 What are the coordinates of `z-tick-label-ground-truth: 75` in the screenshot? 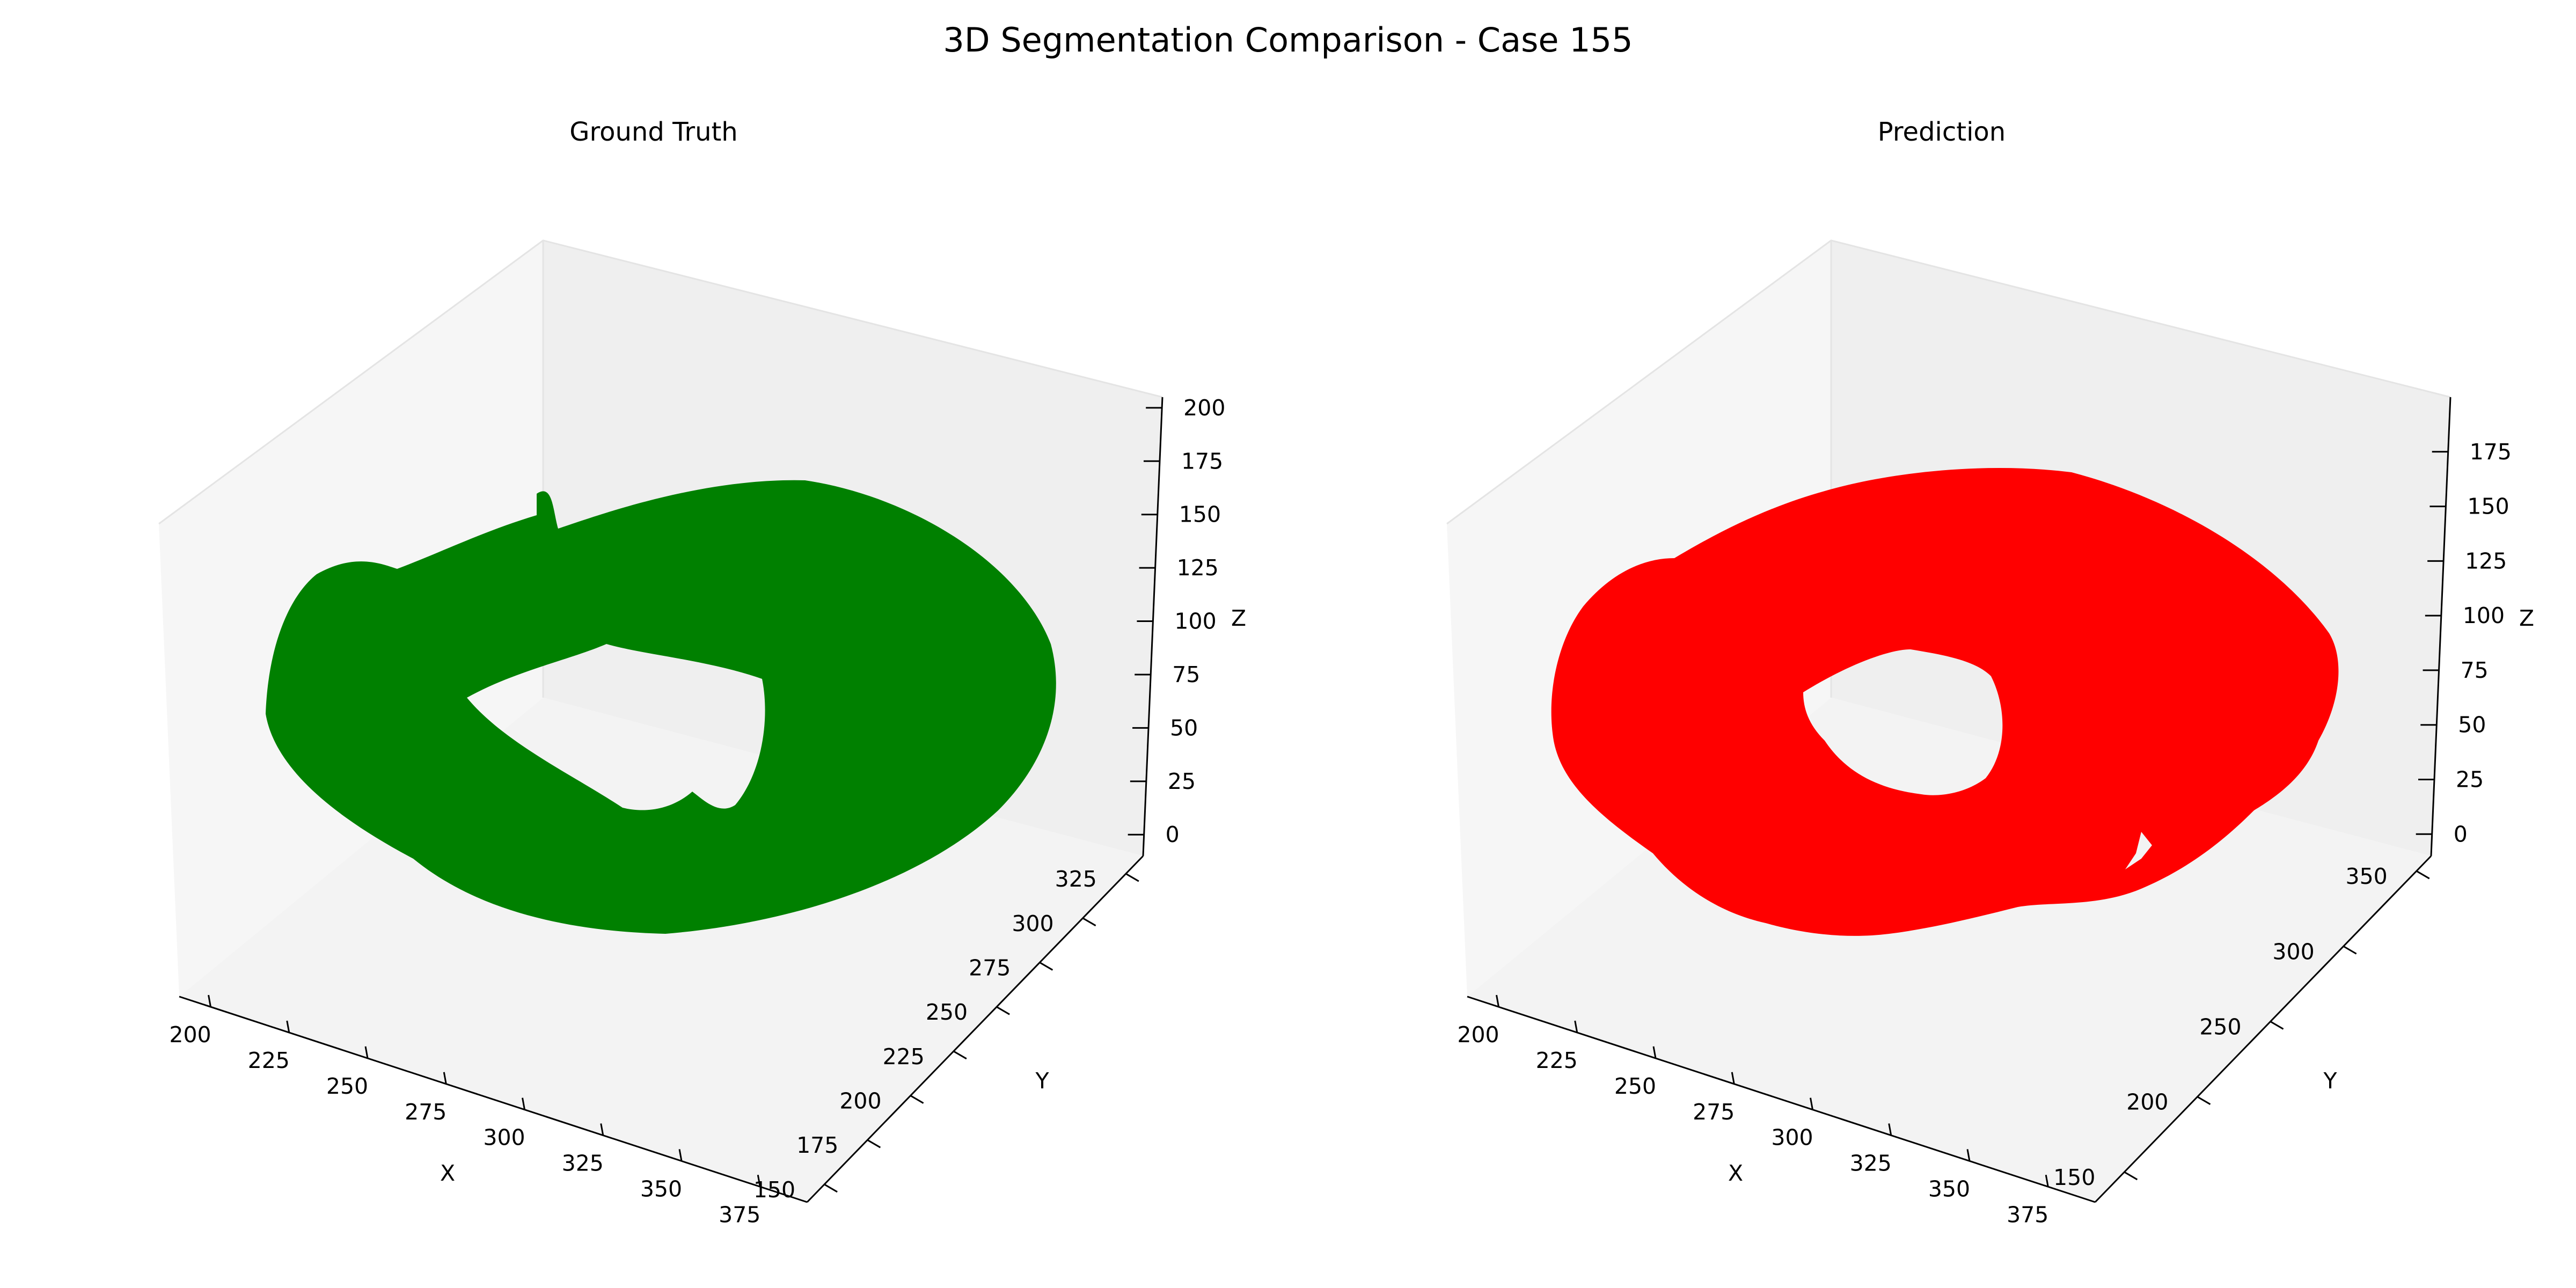 It's located at (1186, 674).